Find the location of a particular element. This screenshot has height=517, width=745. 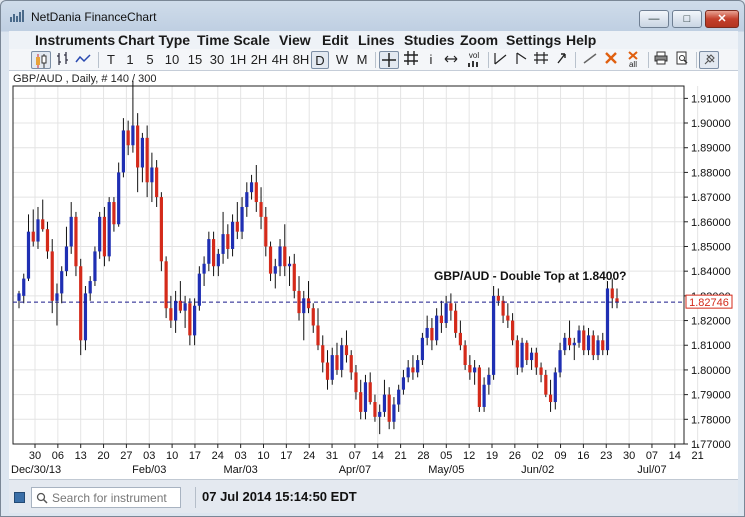

timescale-daily-button: D is located at coordinates (320, 60).